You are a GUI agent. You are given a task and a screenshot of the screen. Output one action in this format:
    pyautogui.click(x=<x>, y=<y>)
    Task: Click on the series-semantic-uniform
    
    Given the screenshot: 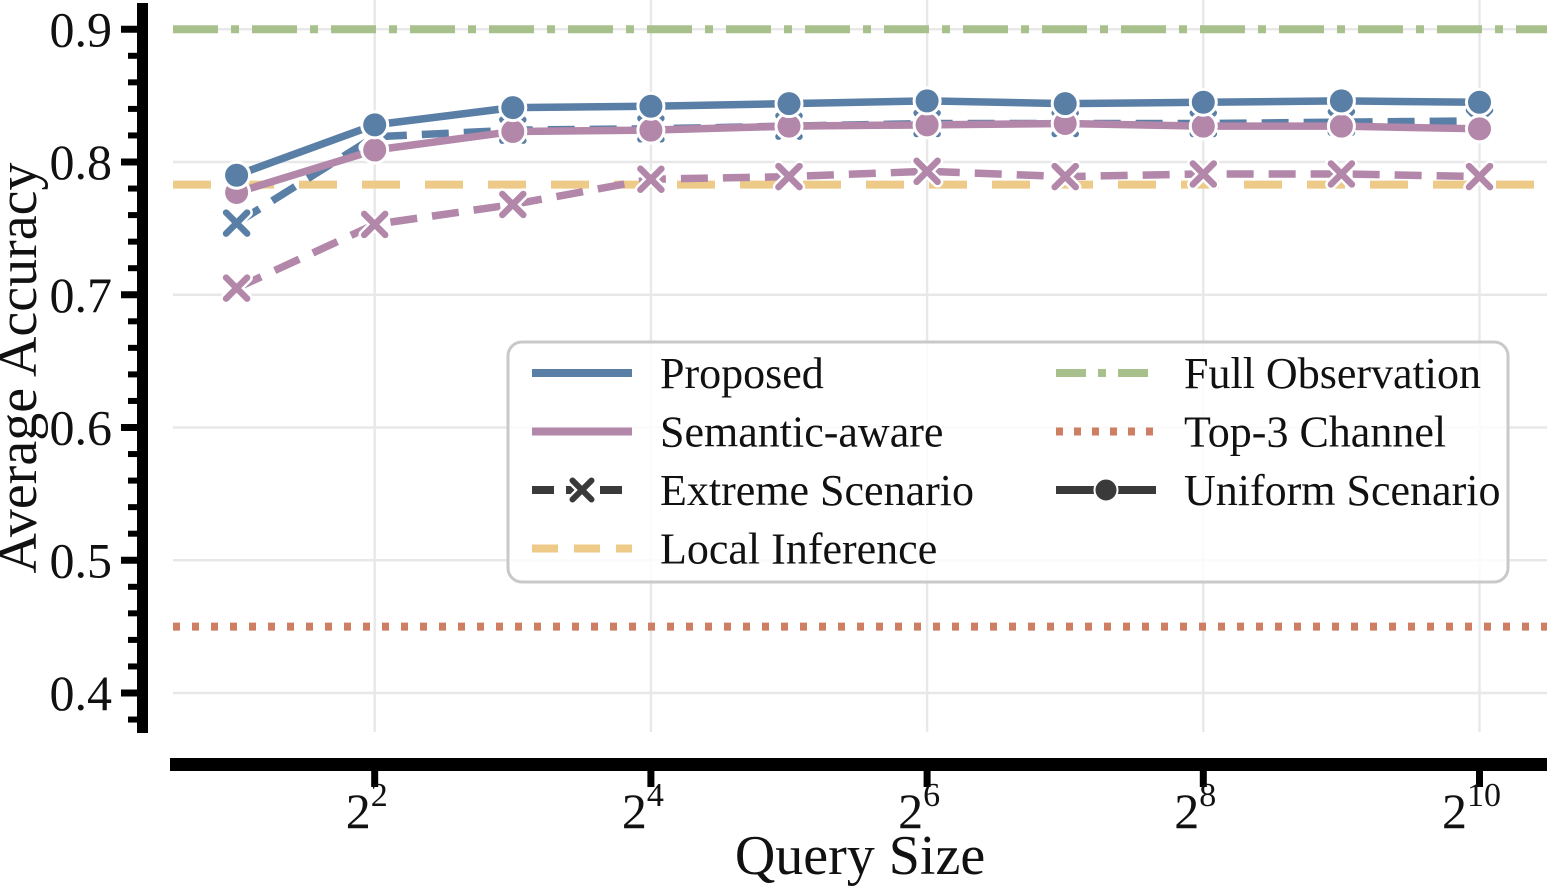 What is the action you would take?
    pyautogui.click(x=858, y=158)
    